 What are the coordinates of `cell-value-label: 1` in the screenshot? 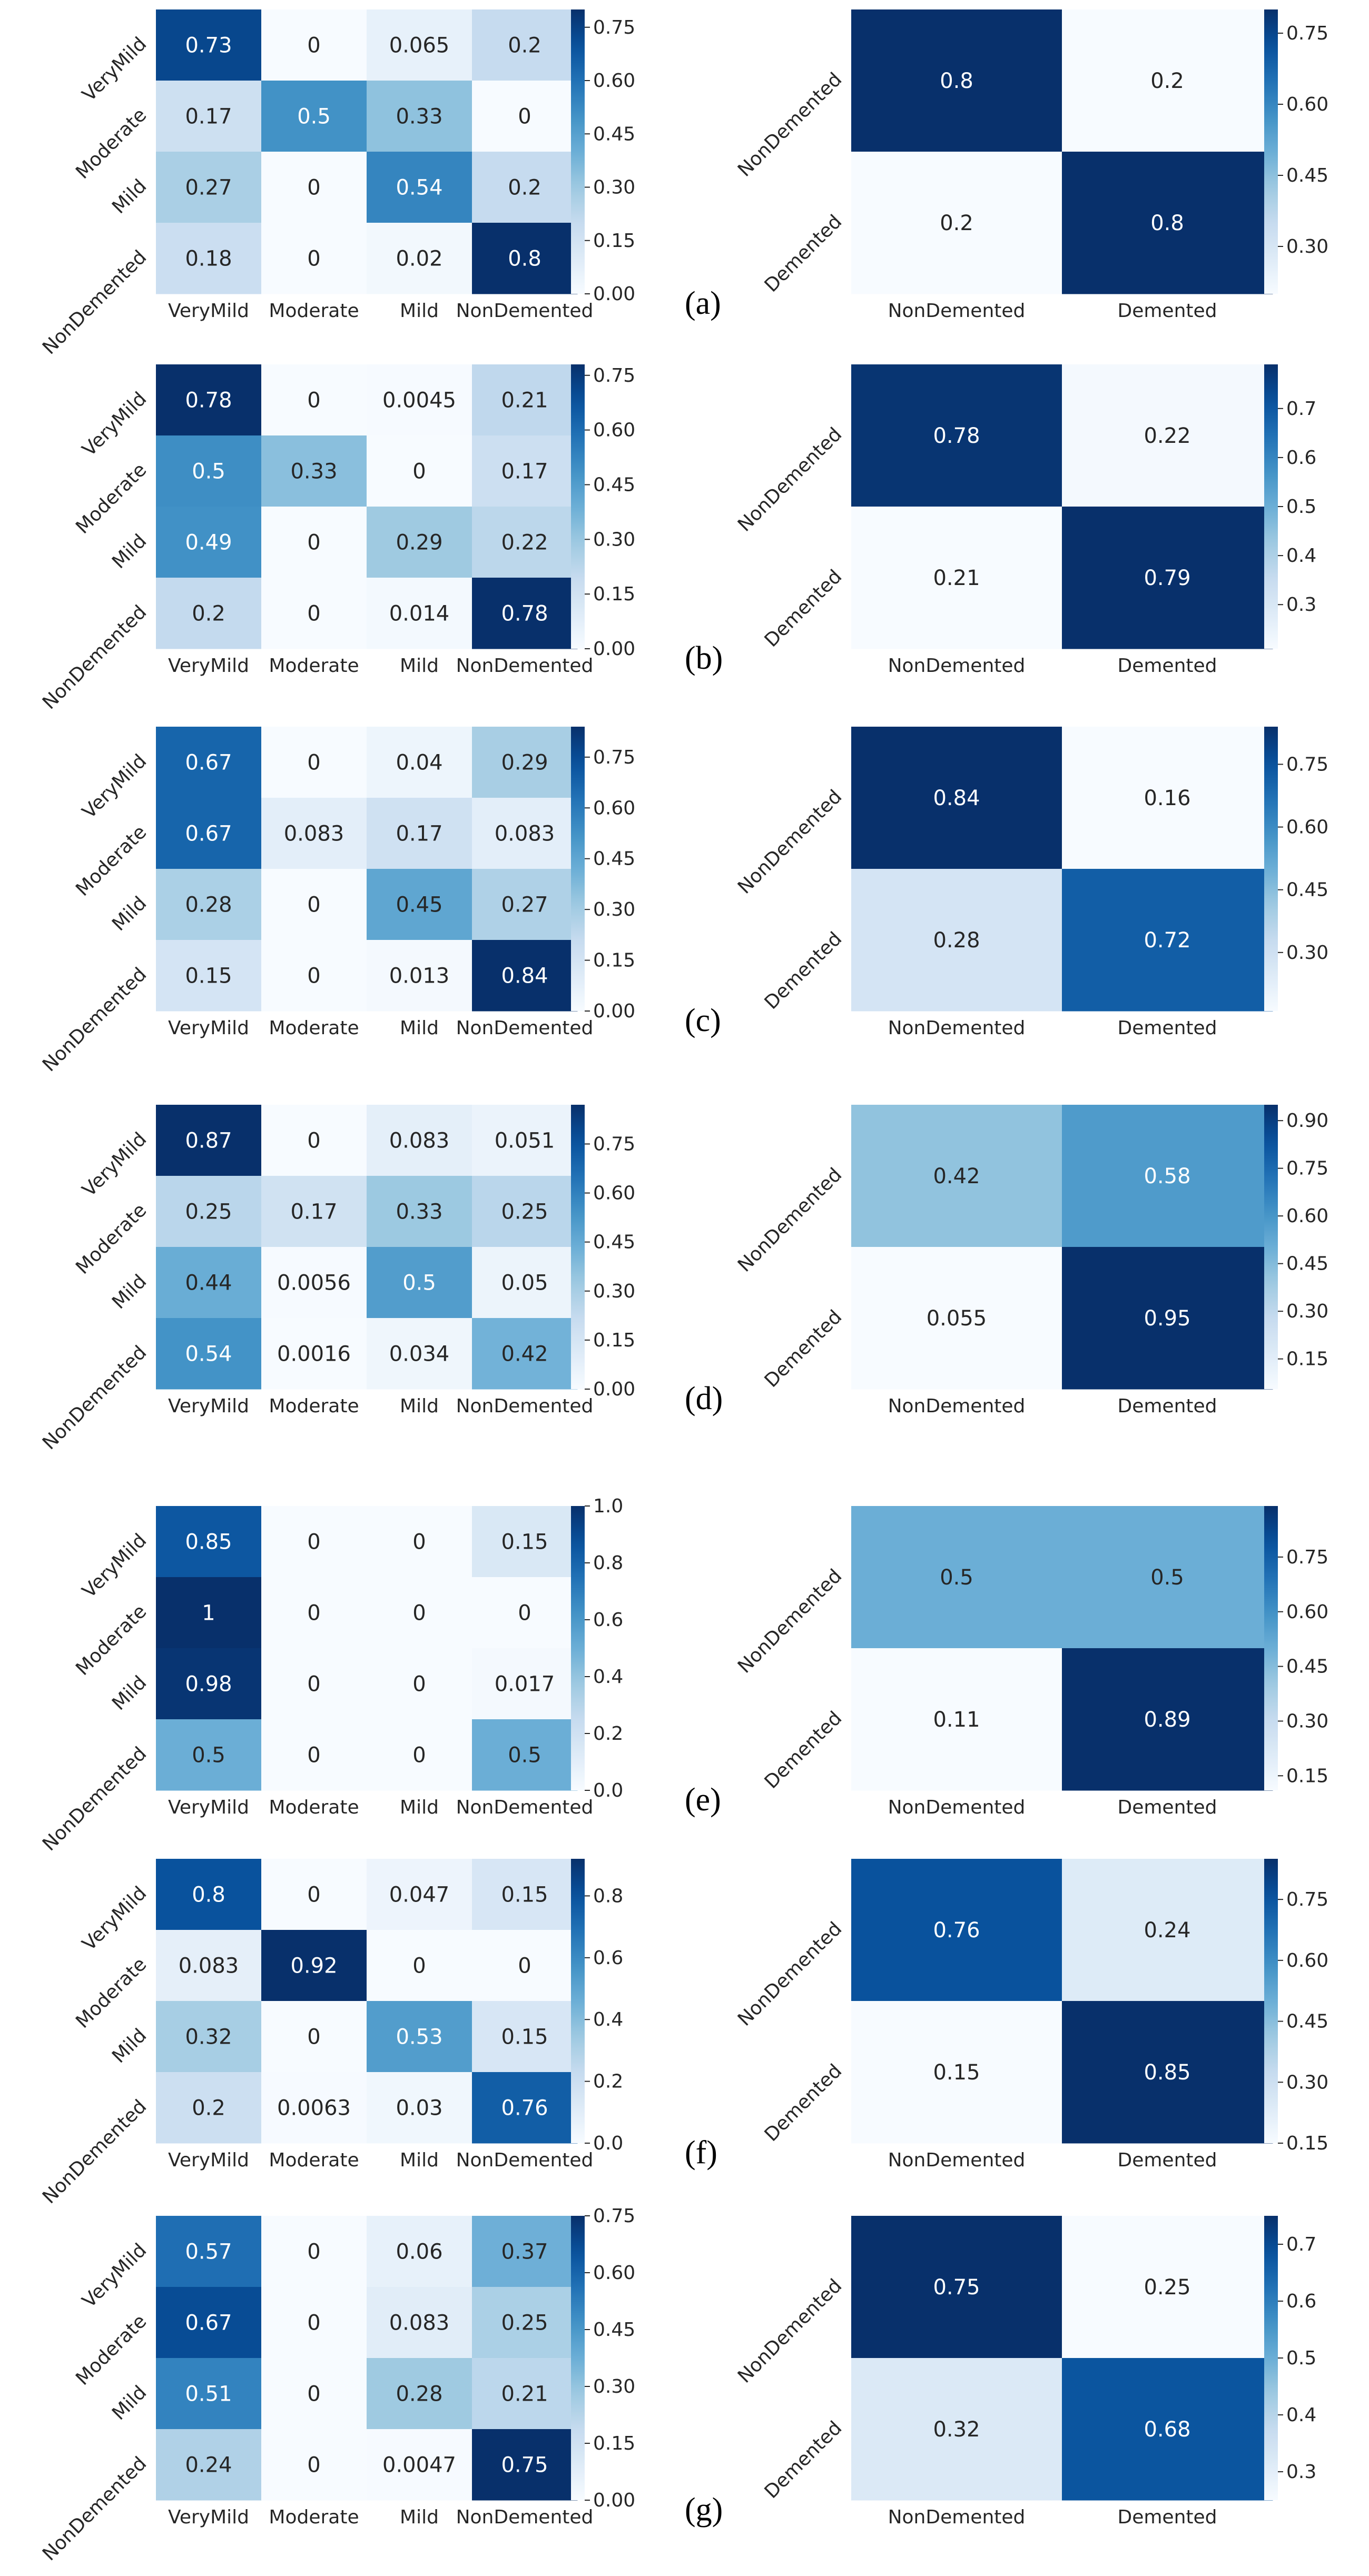 It's located at (208, 1613).